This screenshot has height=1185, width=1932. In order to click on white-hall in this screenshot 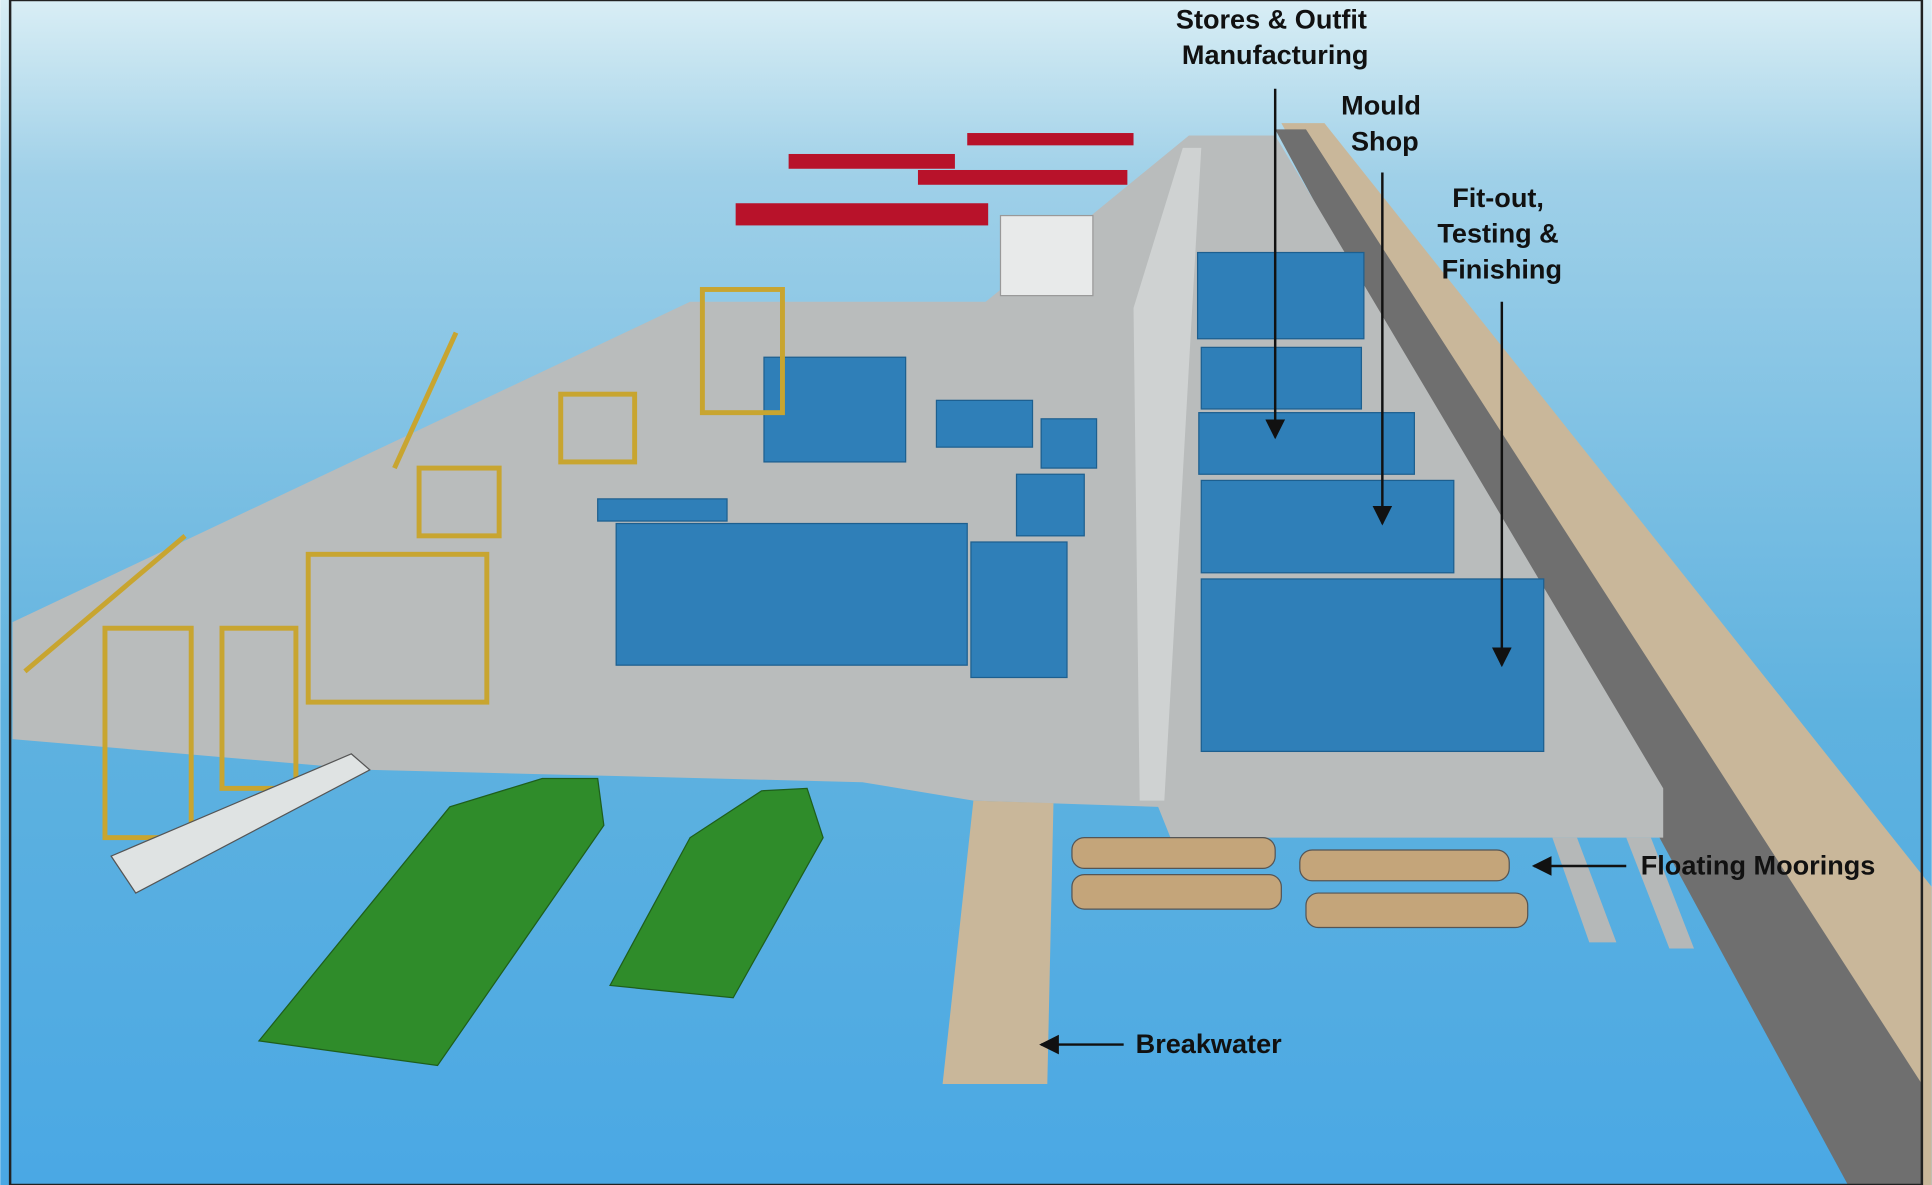, I will do `click(1046, 255)`.